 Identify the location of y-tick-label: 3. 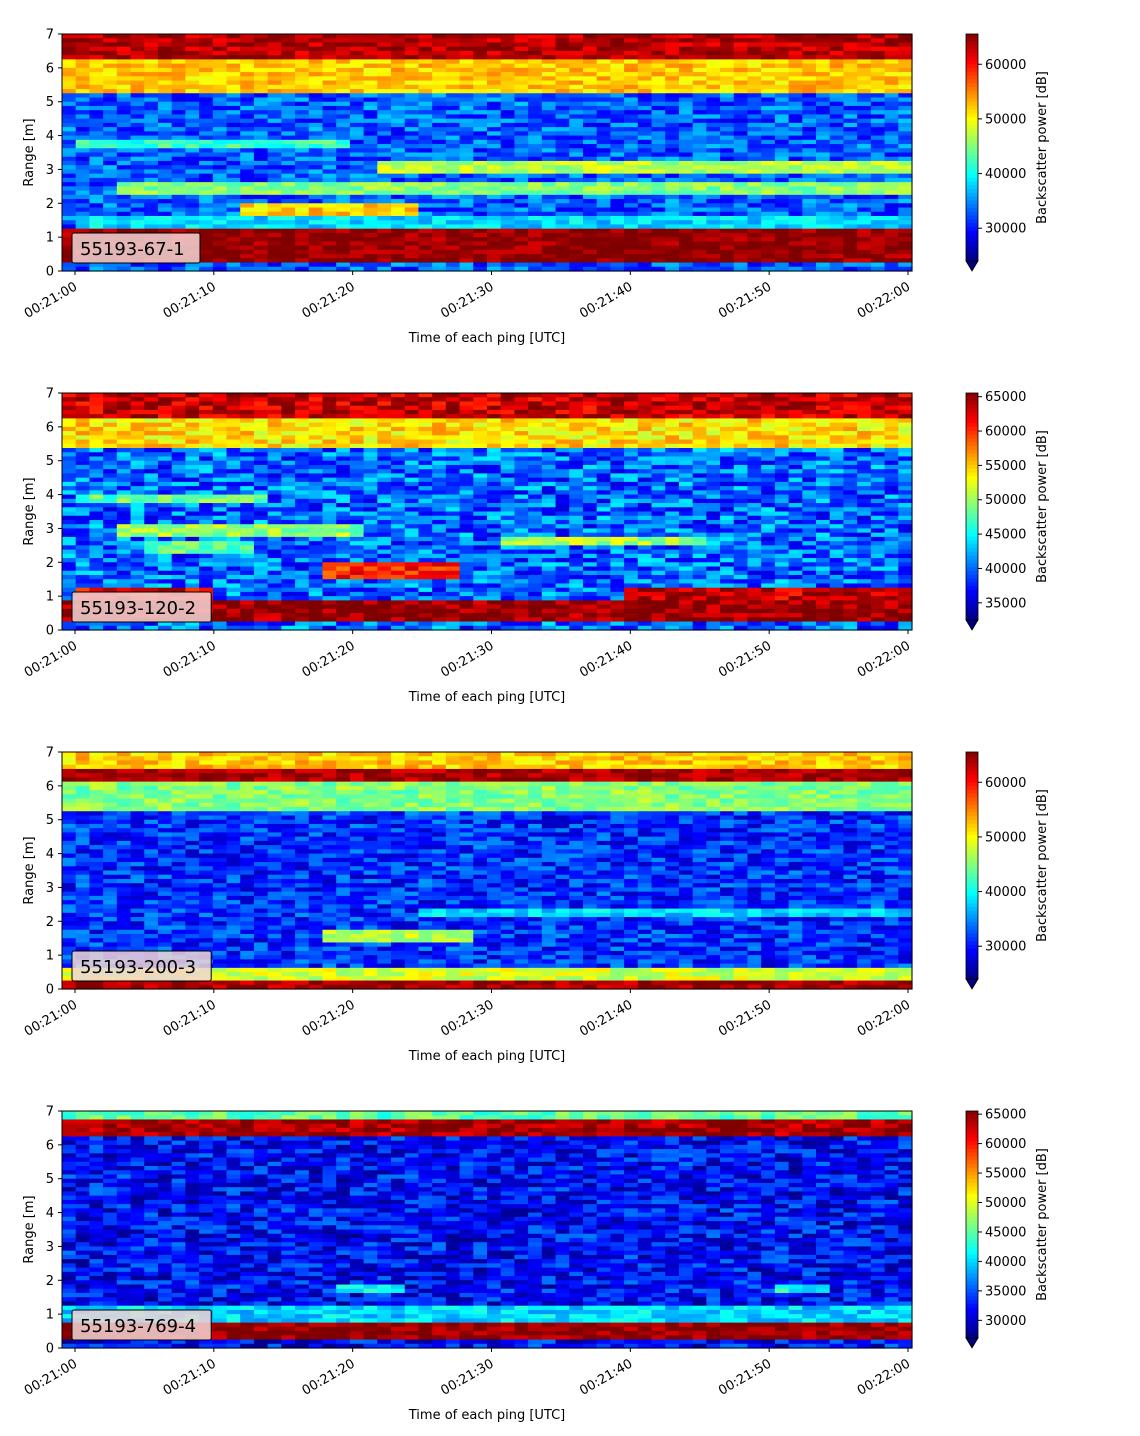
(50, 170).